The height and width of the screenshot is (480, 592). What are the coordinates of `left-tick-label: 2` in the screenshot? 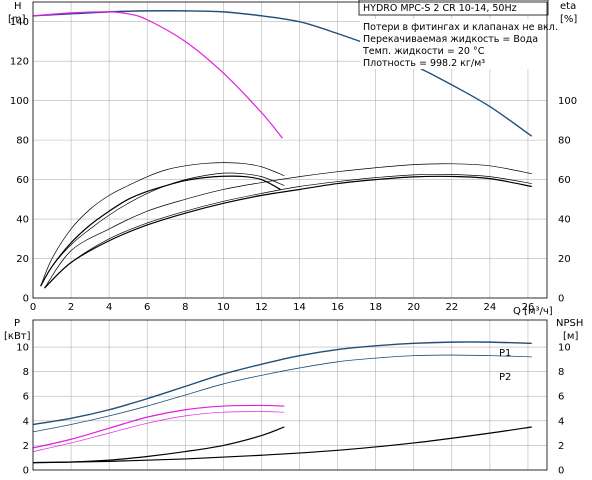 It's located at (26, 446).